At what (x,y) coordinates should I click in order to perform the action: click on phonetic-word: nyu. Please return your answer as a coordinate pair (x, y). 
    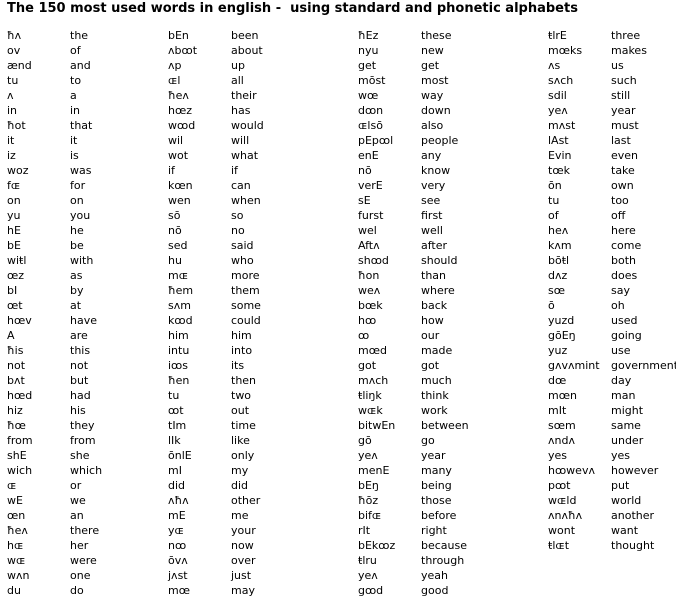
    Looking at the image, I should click on (368, 50).